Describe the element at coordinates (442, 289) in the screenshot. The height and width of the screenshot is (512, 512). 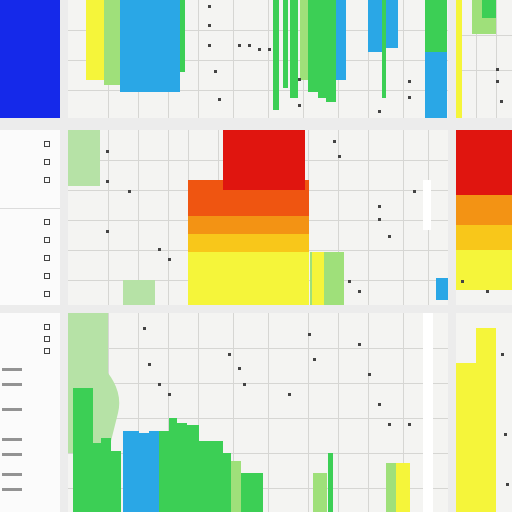
I see `layer-toggle-icon` at that location.